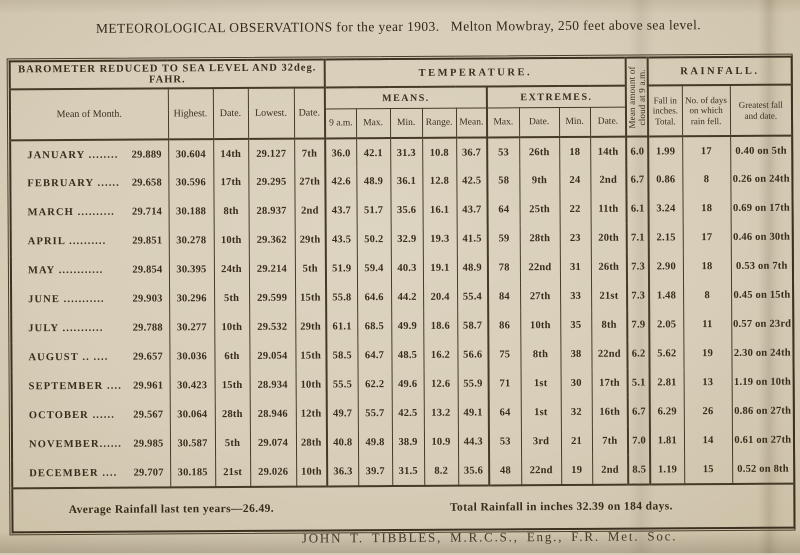  Describe the element at coordinates (146, 183) in the screenshot. I see `barometer-mean-value: 29.658` at that location.